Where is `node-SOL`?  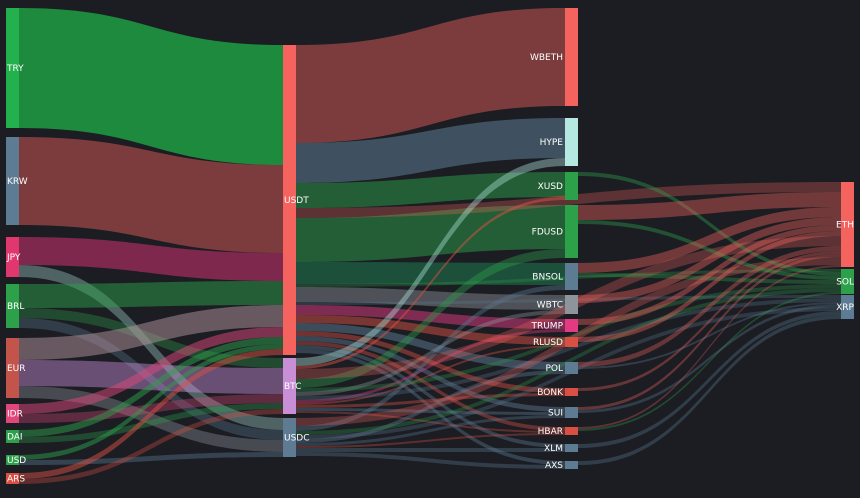
node-SOL is located at coordinates (847, 281).